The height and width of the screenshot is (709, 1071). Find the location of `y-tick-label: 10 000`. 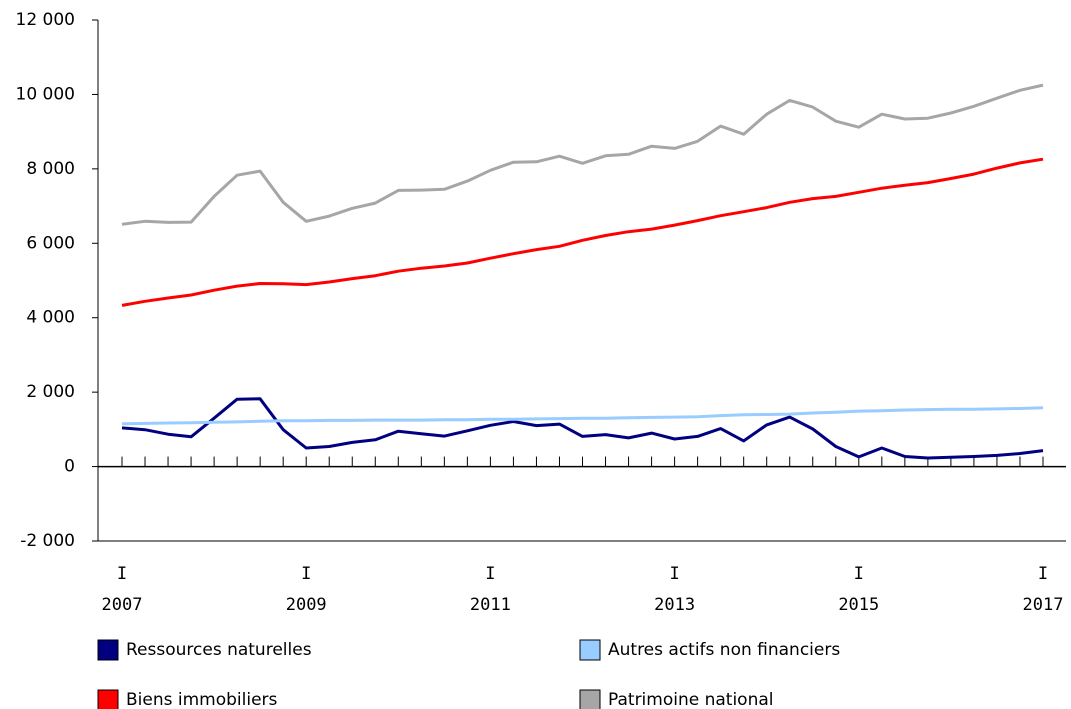

y-tick-label: 10 000 is located at coordinates (45, 94).